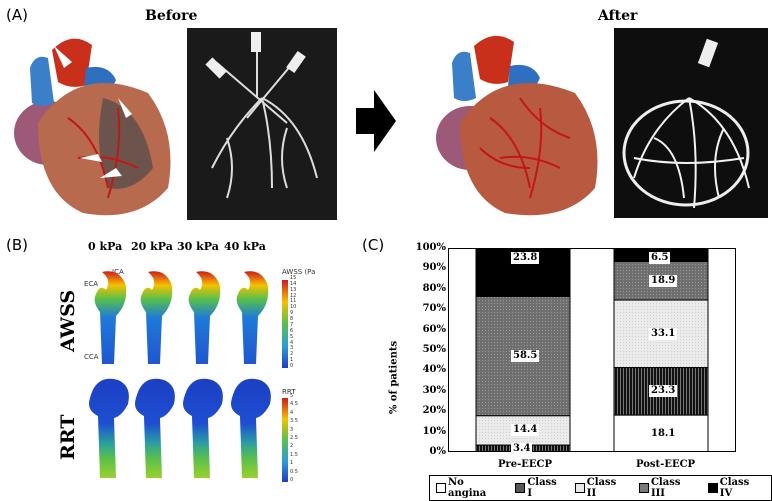 Image resolution: width=772 pixels, height=501 pixels. What do you see at coordinates (691, 123) in the screenshot?
I see `angiogram-after-image` at bounding box center [691, 123].